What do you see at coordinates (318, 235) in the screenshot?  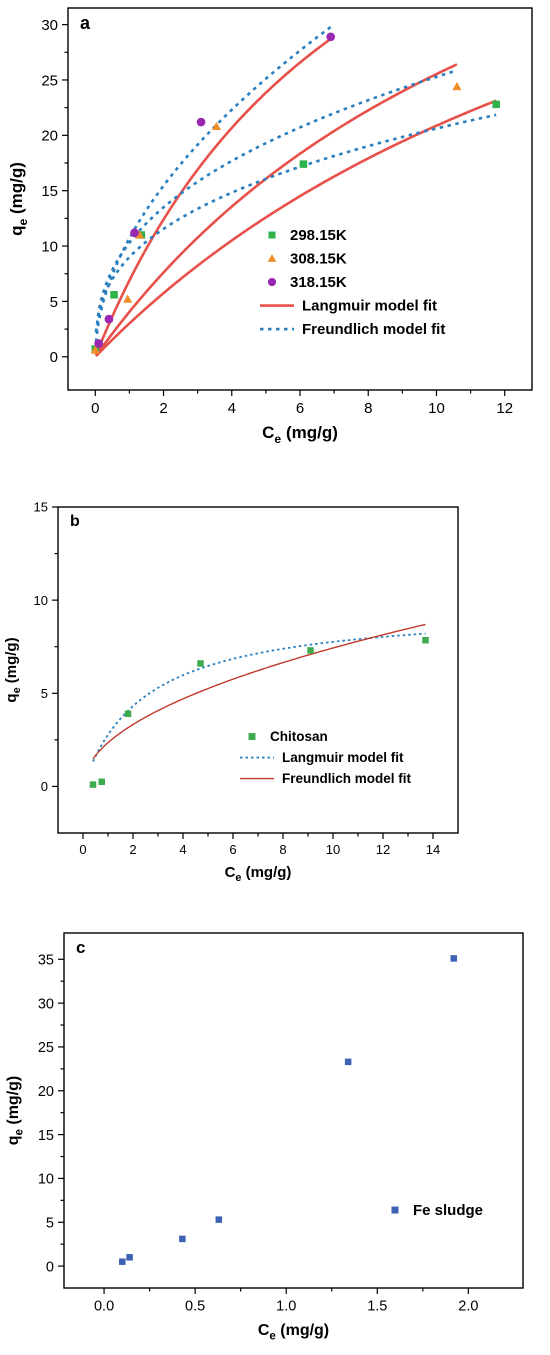 I see `legend-label: 298.15K` at bounding box center [318, 235].